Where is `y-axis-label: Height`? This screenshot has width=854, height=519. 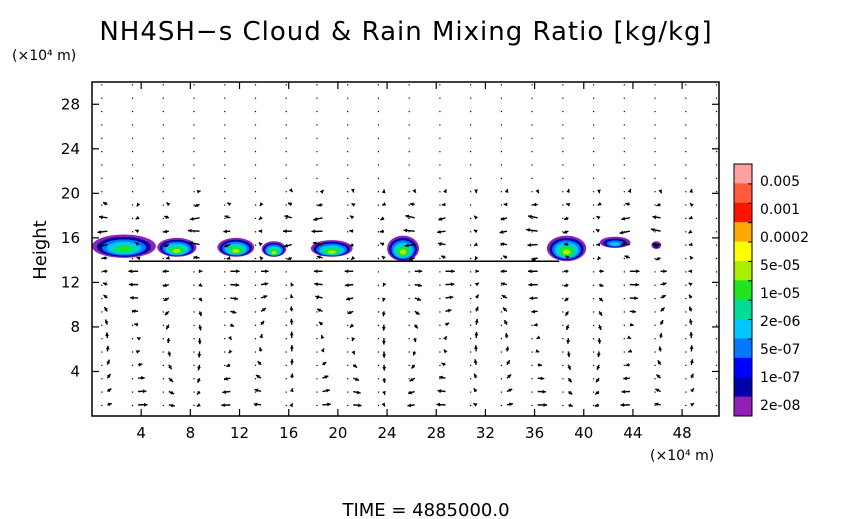 y-axis-label: Height is located at coordinates (40, 250).